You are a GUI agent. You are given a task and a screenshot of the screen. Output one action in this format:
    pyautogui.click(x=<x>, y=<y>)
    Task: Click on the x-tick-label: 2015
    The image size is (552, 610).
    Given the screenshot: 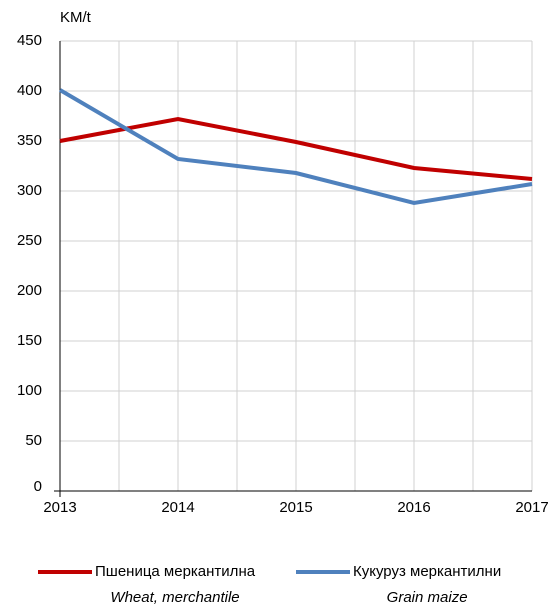 What is the action you would take?
    pyautogui.click(x=295, y=507)
    